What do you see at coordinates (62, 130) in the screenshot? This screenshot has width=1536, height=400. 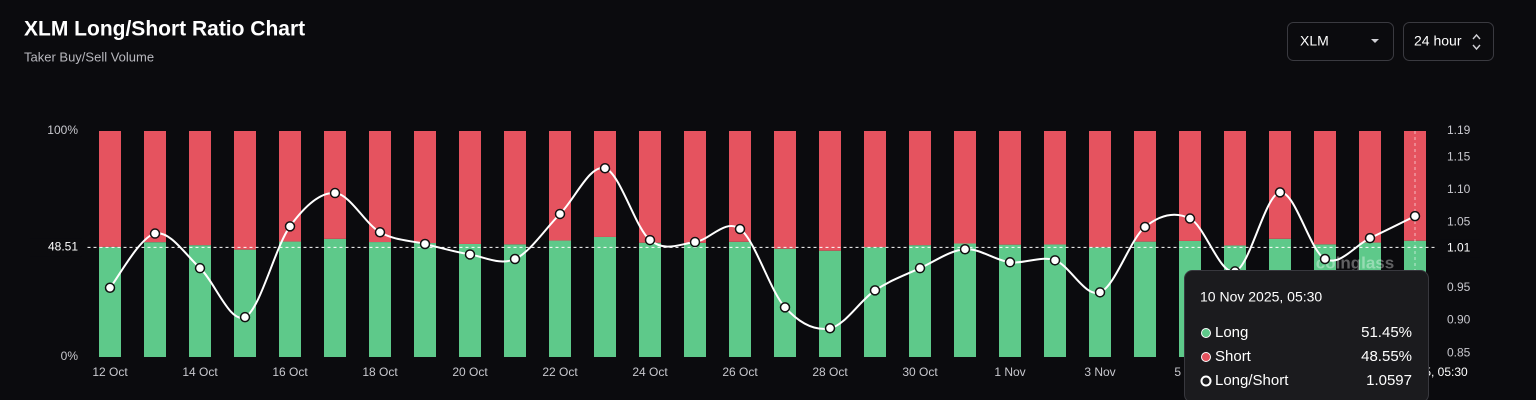 I see `y-tick-label: 100%` at bounding box center [62, 130].